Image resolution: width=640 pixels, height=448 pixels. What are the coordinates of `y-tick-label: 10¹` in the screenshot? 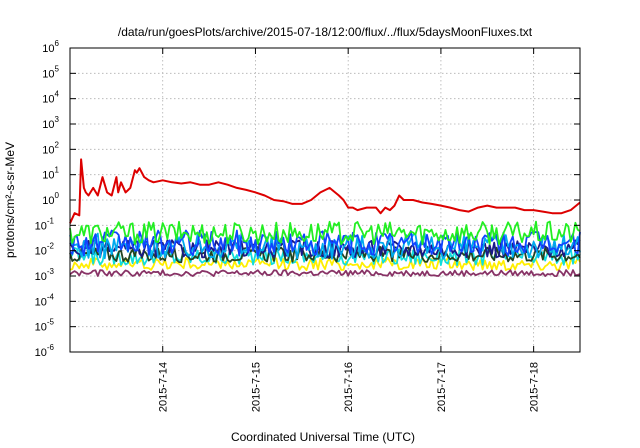 It's located at (50, 174).